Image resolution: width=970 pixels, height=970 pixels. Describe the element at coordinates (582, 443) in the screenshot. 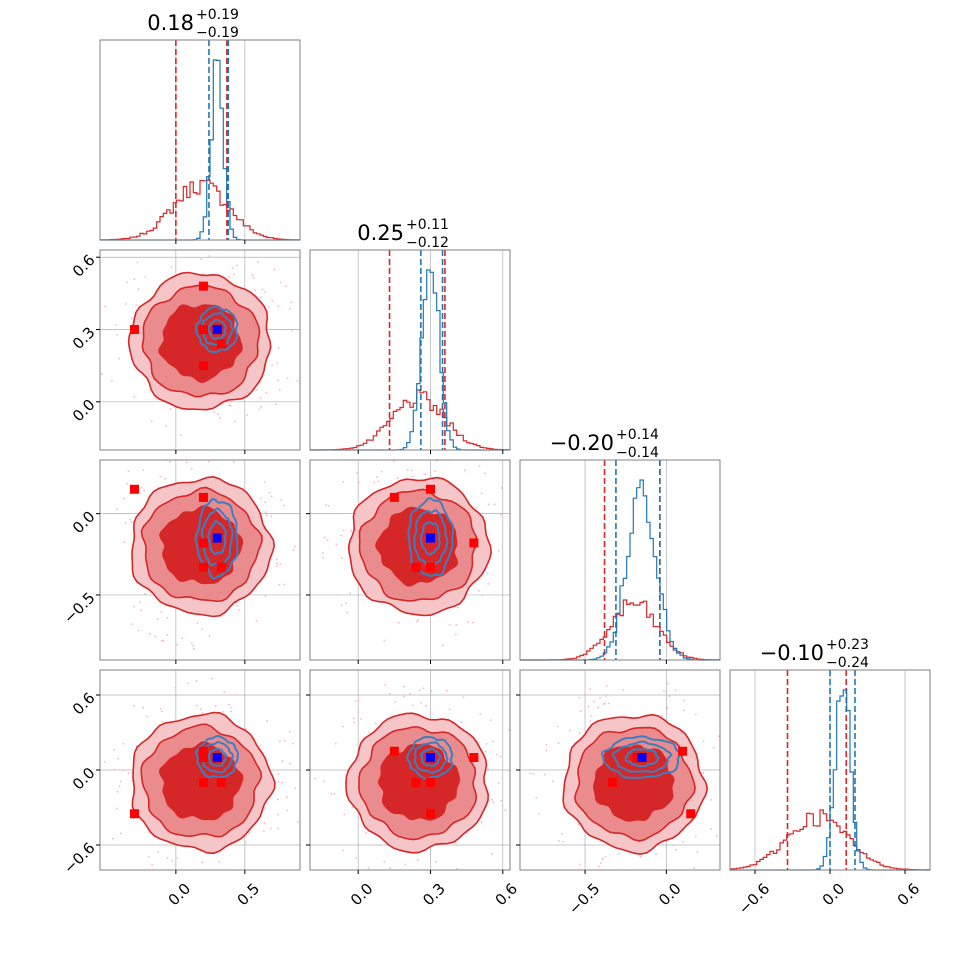

I see `title-value: −0.20` at that location.